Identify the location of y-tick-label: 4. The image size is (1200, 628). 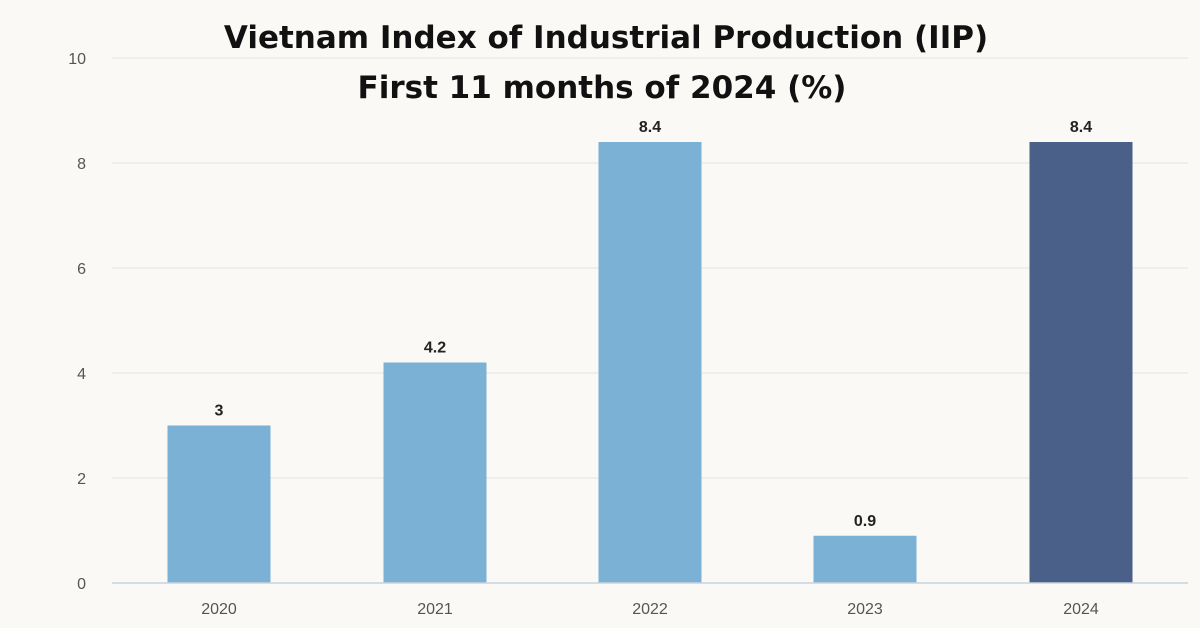
(81, 374).